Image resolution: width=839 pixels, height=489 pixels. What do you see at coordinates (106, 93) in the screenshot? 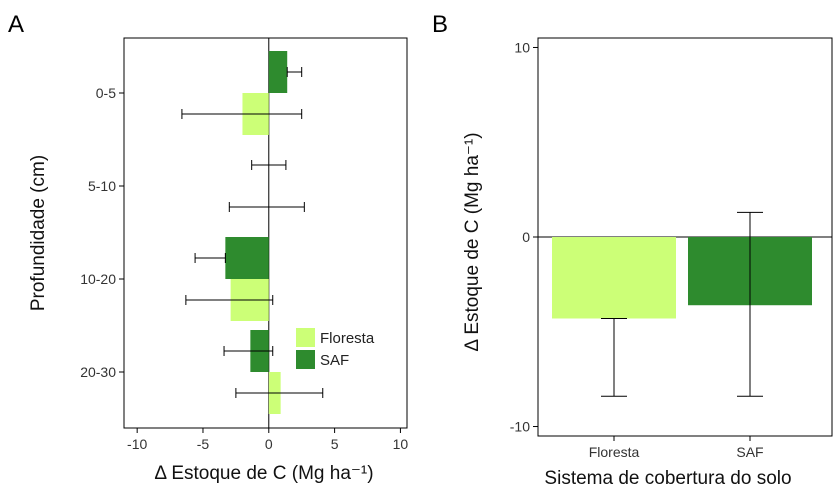
I see `y-tick-label: 0-5` at bounding box center [106, 93].